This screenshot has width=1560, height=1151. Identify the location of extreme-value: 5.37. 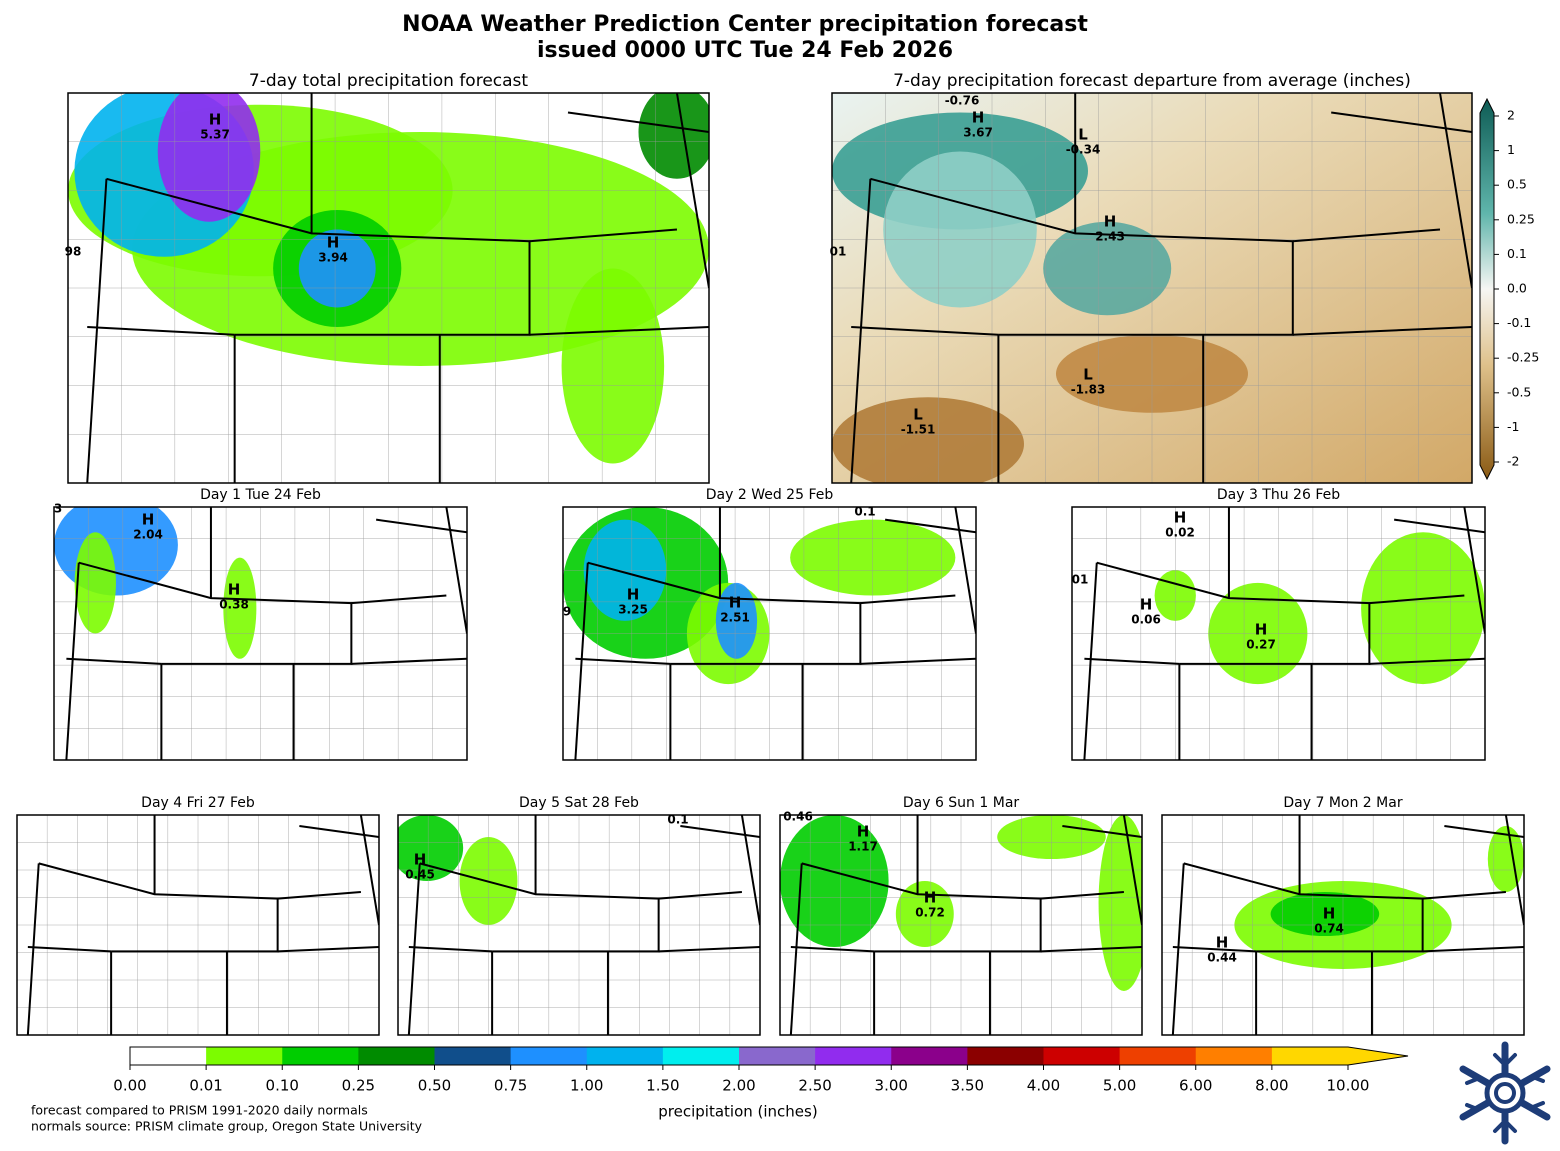
(215, 135).